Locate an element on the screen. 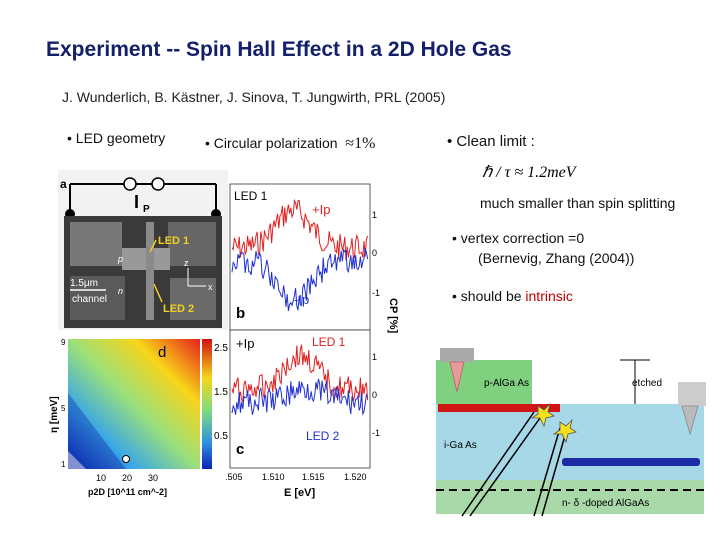 This screenshot has height=540, width=720. panel-b-ytick: 1 is located at coordinates (374, 215).